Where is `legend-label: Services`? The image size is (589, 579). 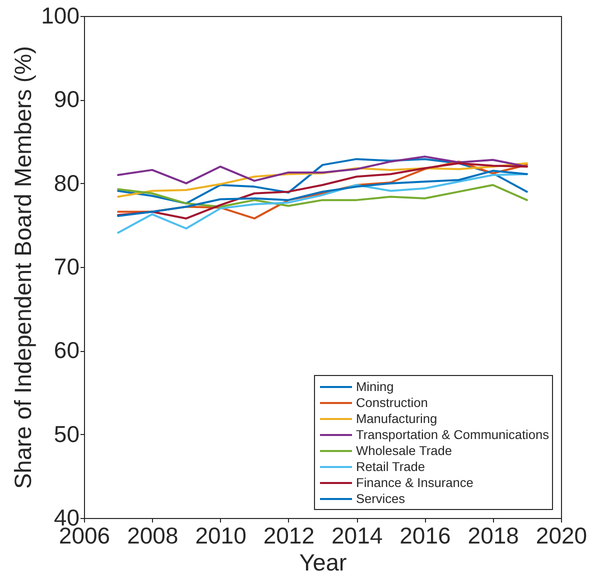 legend-label: Services is located at coordinates (381, 498).